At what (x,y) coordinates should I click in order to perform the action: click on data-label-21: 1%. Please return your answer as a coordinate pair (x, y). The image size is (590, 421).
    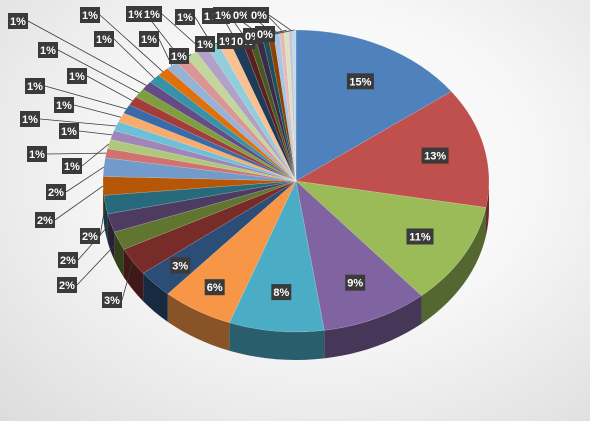
    Looking at the image, I should click on (48, 51).